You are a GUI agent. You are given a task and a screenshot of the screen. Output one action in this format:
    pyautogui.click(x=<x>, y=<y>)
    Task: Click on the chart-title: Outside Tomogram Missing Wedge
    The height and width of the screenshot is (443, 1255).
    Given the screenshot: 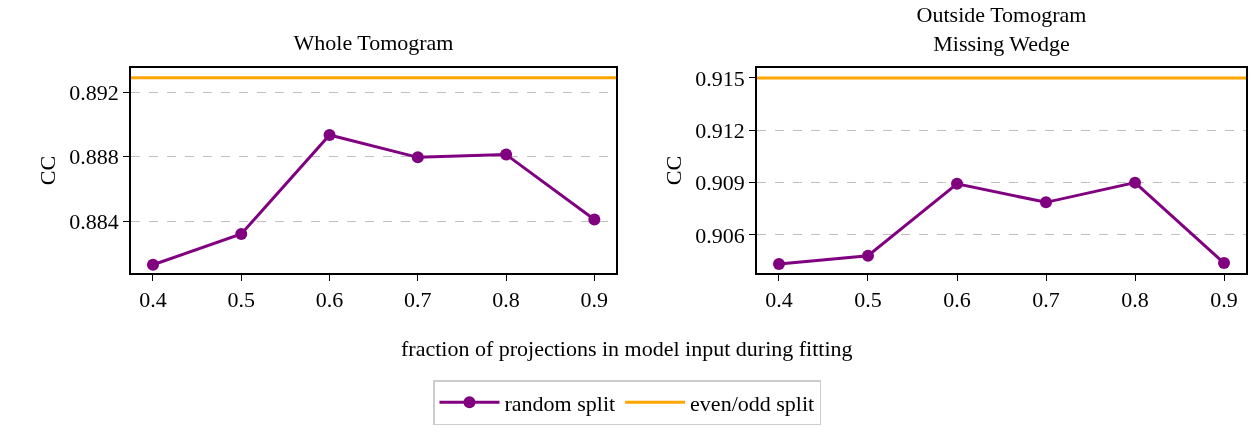 What is the action you would take?
    pyautogui.click(x=1001, y=29)
    